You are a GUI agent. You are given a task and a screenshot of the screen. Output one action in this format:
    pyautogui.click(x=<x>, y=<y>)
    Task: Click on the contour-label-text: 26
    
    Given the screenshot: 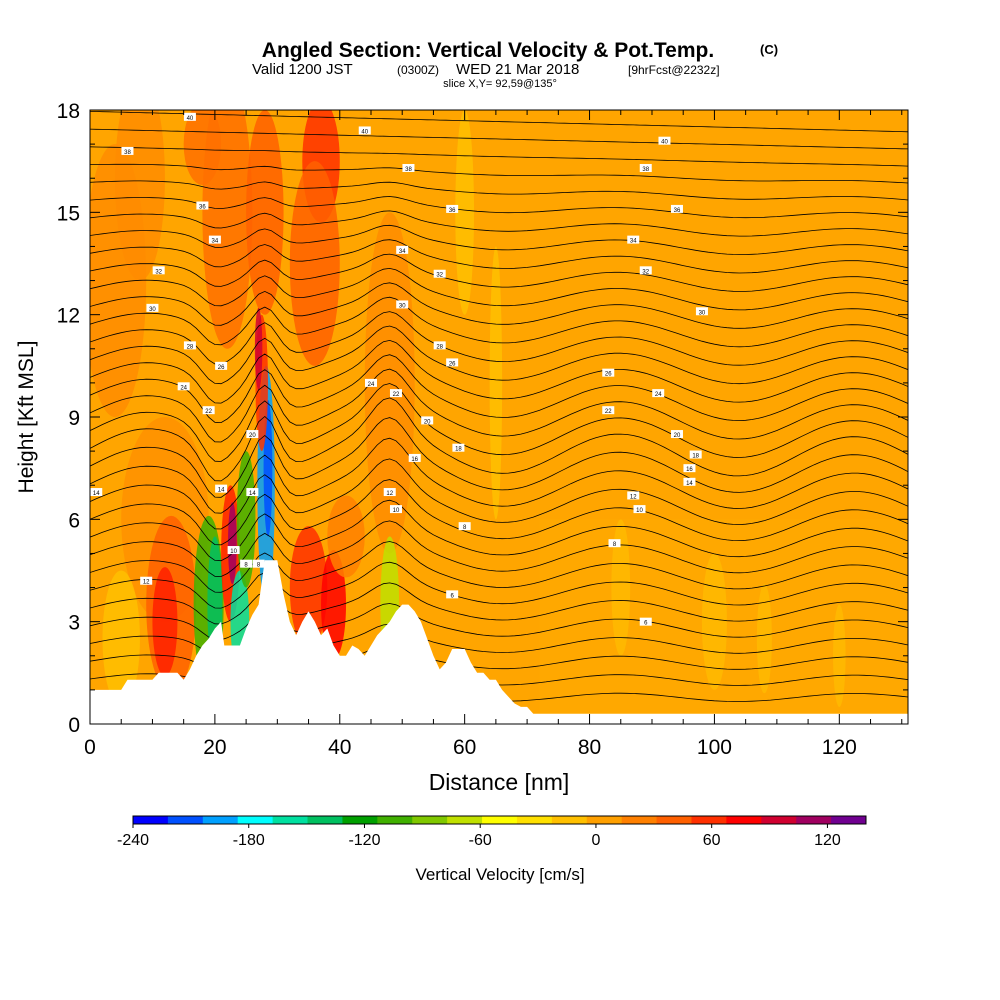 What is the action you would take?
    pyautogui.click(x=452, y=364)
    